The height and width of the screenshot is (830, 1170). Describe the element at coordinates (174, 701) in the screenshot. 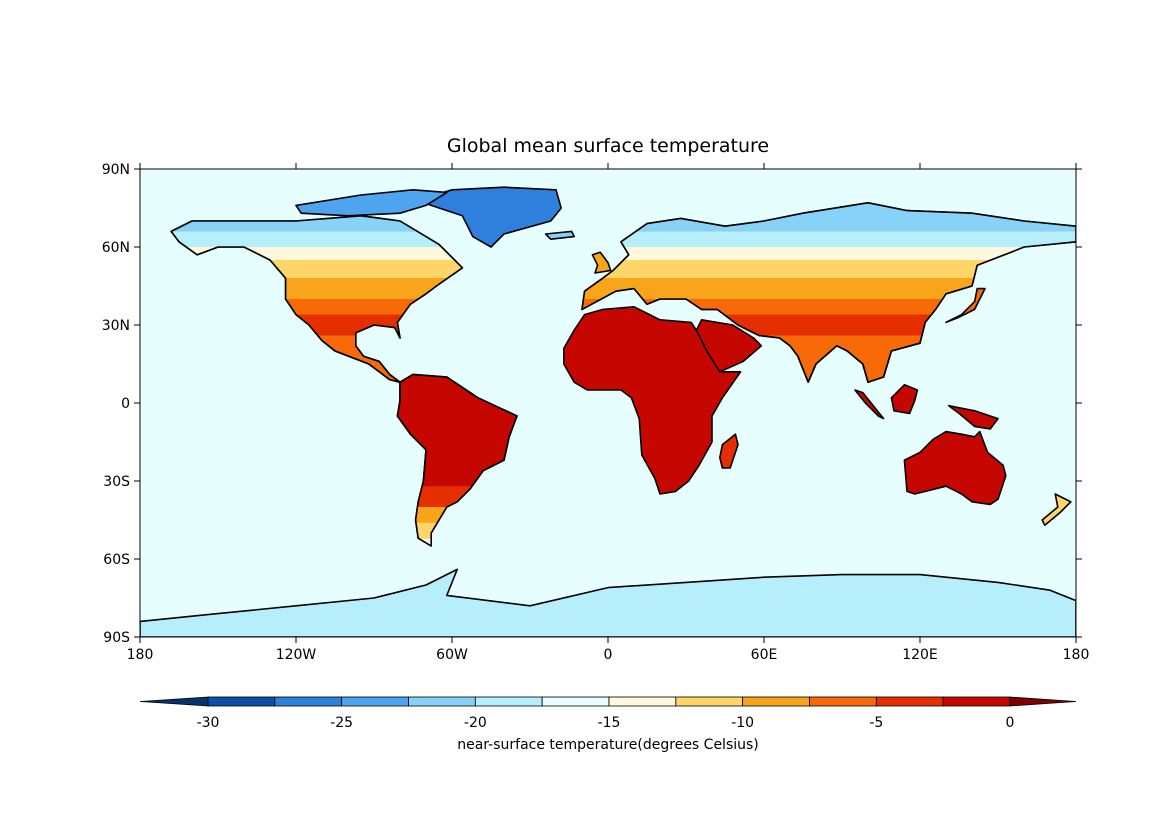

I see `colorbar-min-arrow` at that location.